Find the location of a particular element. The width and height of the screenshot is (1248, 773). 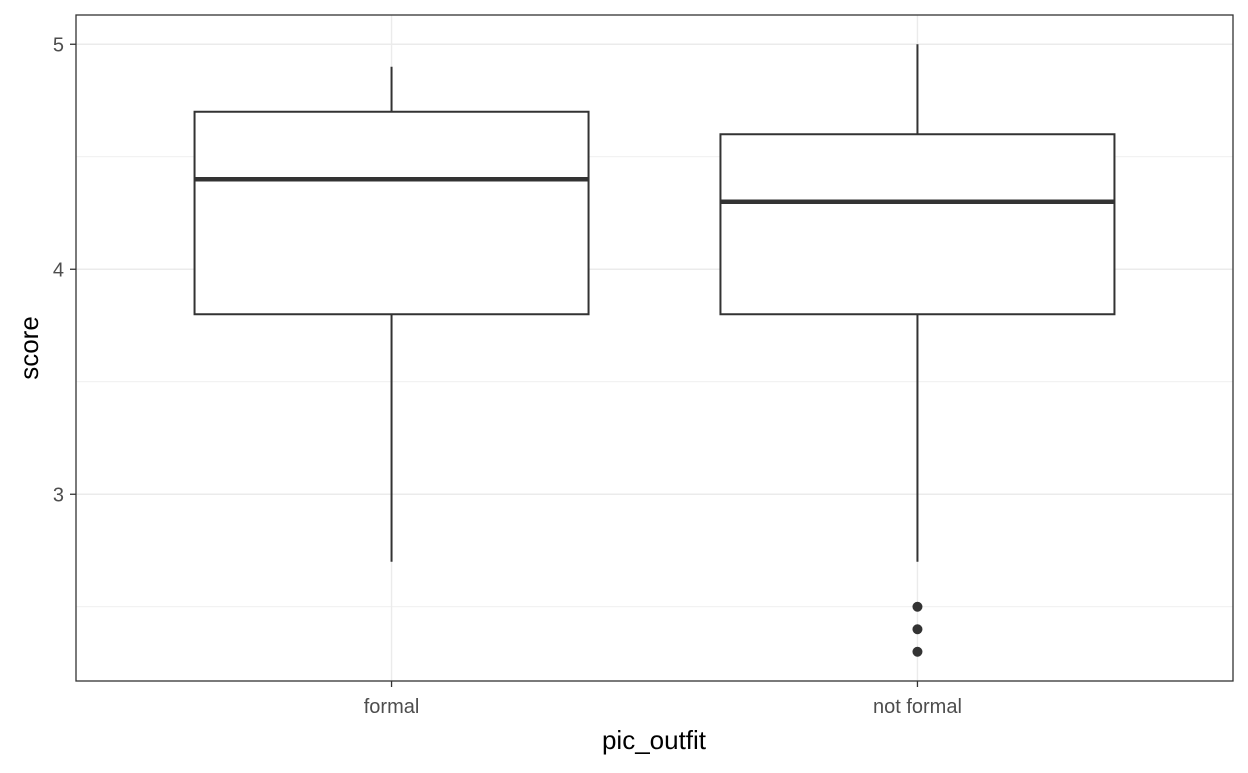

y-tick-label: 3 is located at coordinates (58, 495).